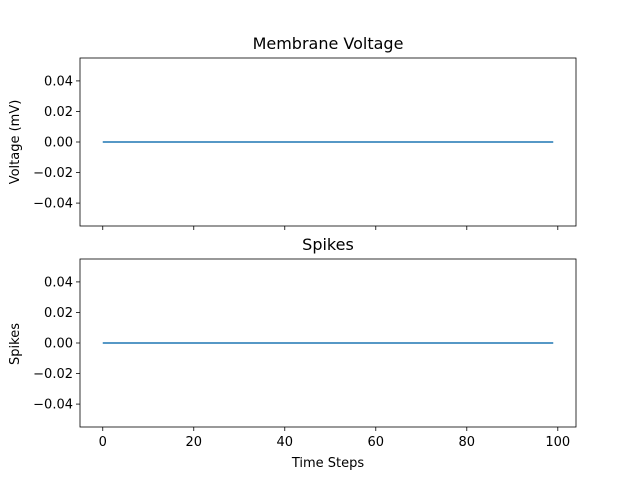  Describe the element at coordinates (328, 463) in the screenshot. I see `x-axis-label: Time Steps` at that location.